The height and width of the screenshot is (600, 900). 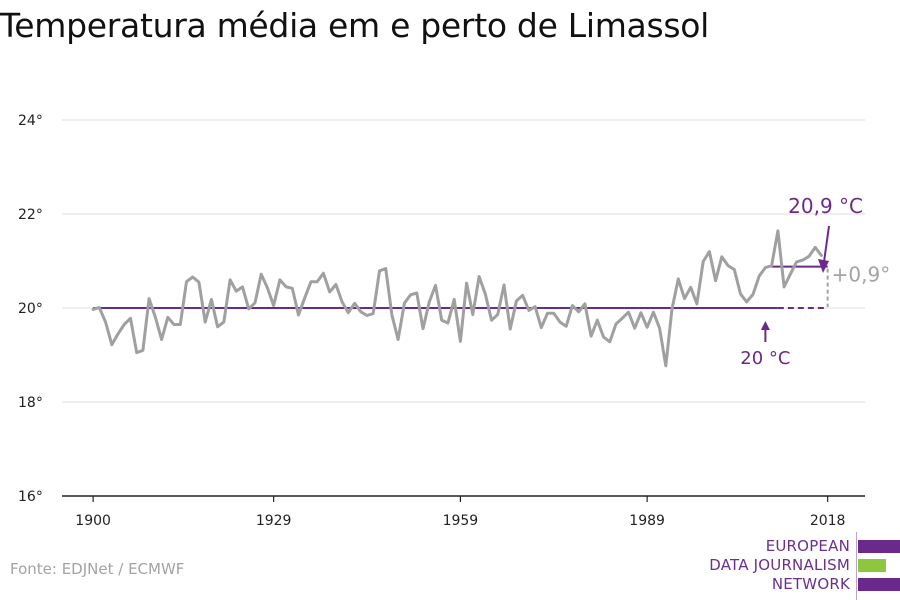 I want to click on x-tick-label: 2018, so click(x=828, y=521).